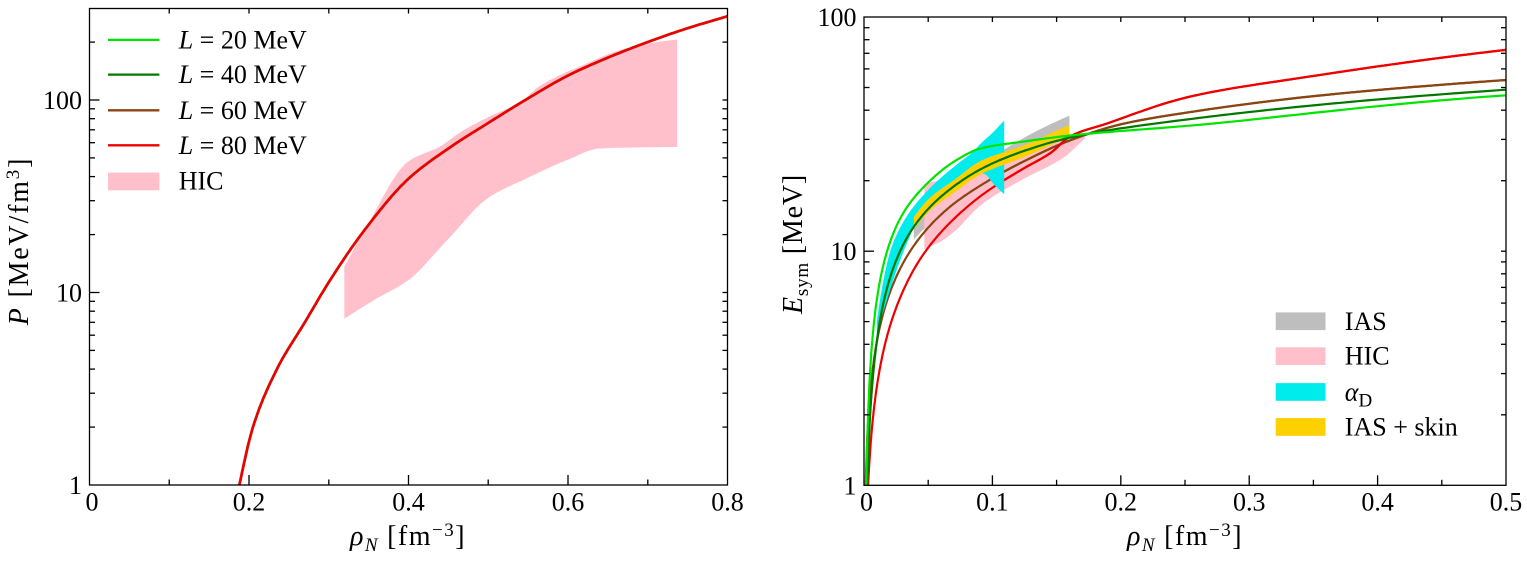 The height and width of the screenshot is (565, 1527). Describe the element at coordinates (795, 244) in the screenshot. I see `svg-text: Esym [MeV]` at that location.